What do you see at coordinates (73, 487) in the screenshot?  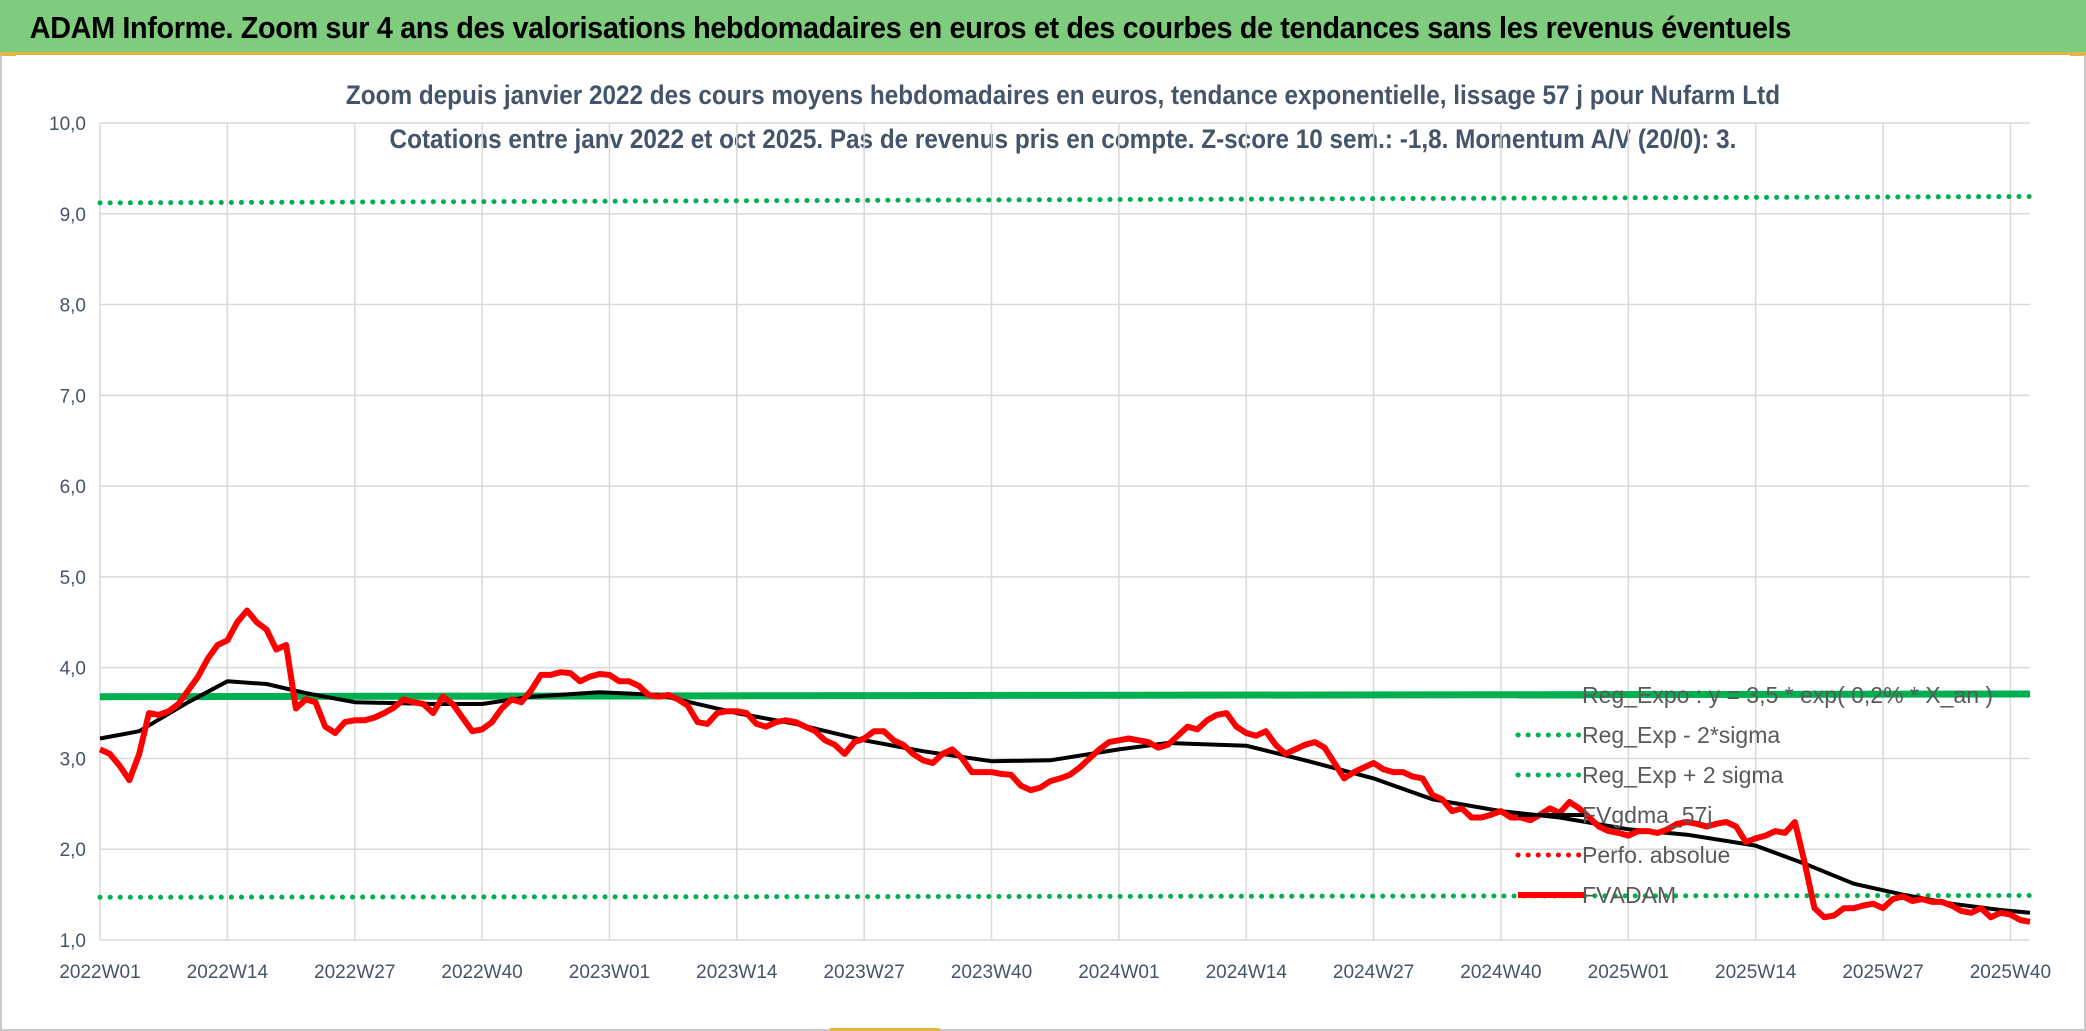 I see `y-tick-label: 6,0` at bounding box center [73, 487].